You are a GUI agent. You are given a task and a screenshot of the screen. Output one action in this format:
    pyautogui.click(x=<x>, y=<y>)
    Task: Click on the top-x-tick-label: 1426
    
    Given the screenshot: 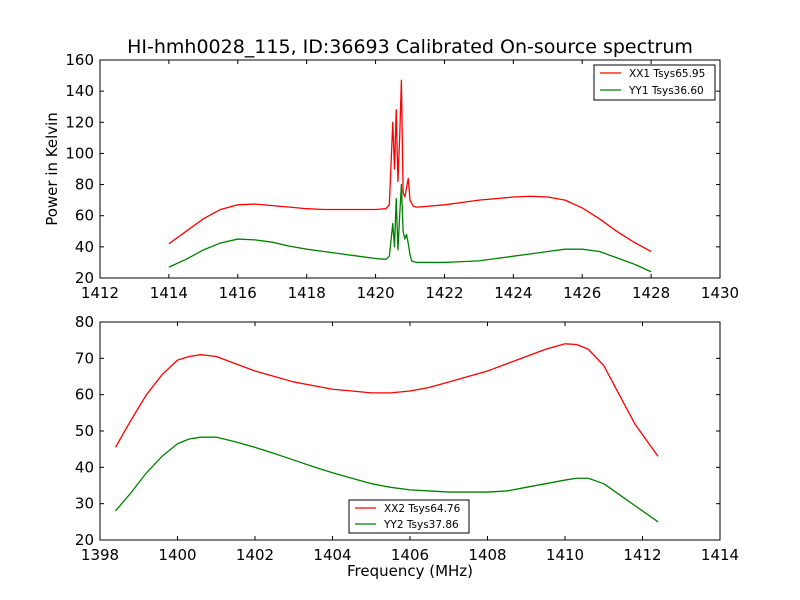 What is the action you would take?
    pyautogui.click(x=582, y=293)
    